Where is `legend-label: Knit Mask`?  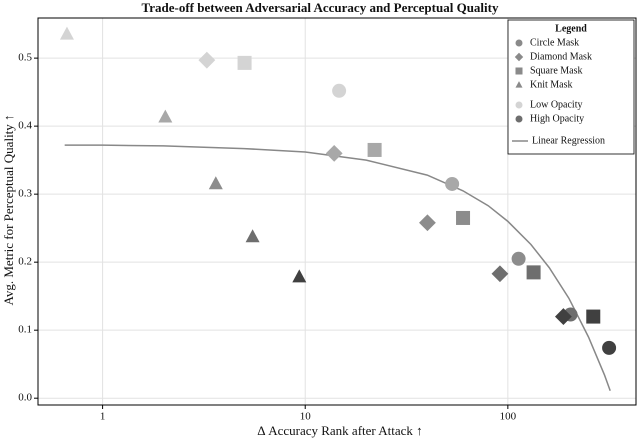 legend-label: Knit Mask is located at coordinates (551, 84).